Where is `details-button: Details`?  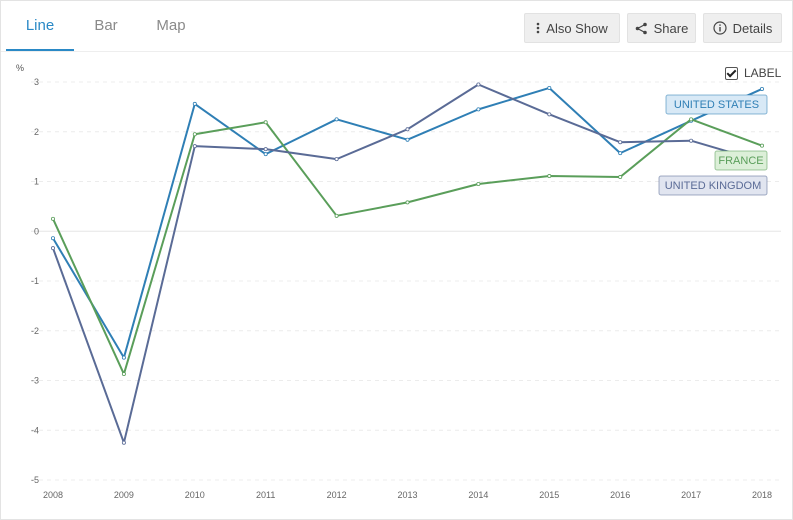
details-button: Details is located at coordinates (742, 28).